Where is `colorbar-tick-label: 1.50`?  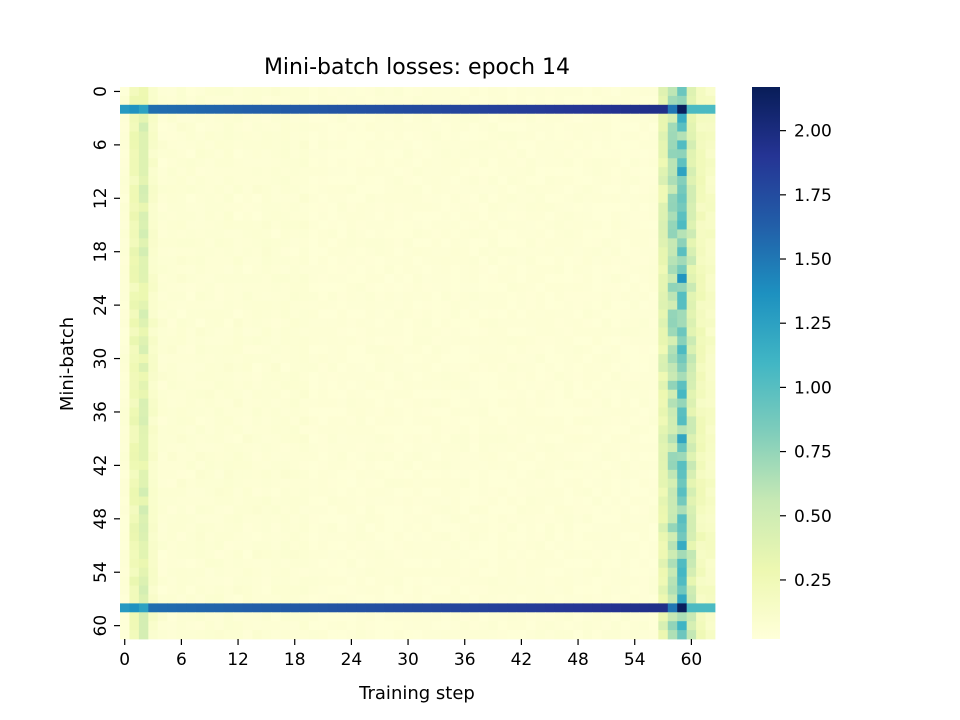
colorbar-tick-label: 1.50 is located at coordinates (813, 260).